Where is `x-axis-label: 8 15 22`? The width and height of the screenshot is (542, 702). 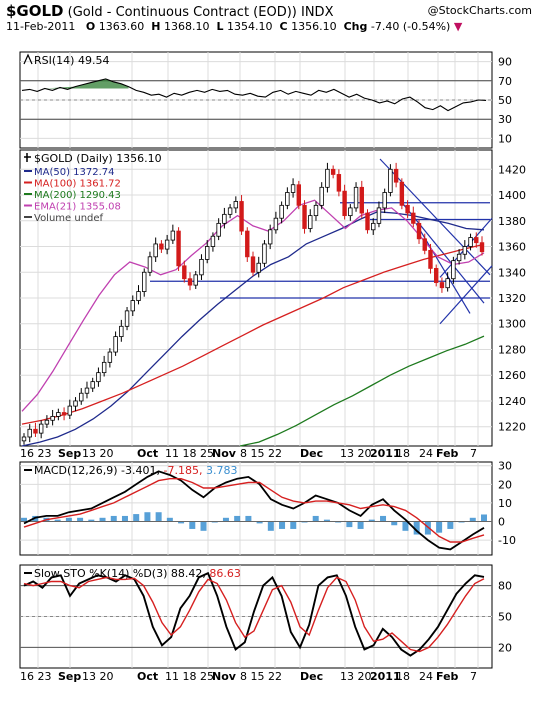
x-axis-label: 8 15 22 is located at coordinates (261, 676).